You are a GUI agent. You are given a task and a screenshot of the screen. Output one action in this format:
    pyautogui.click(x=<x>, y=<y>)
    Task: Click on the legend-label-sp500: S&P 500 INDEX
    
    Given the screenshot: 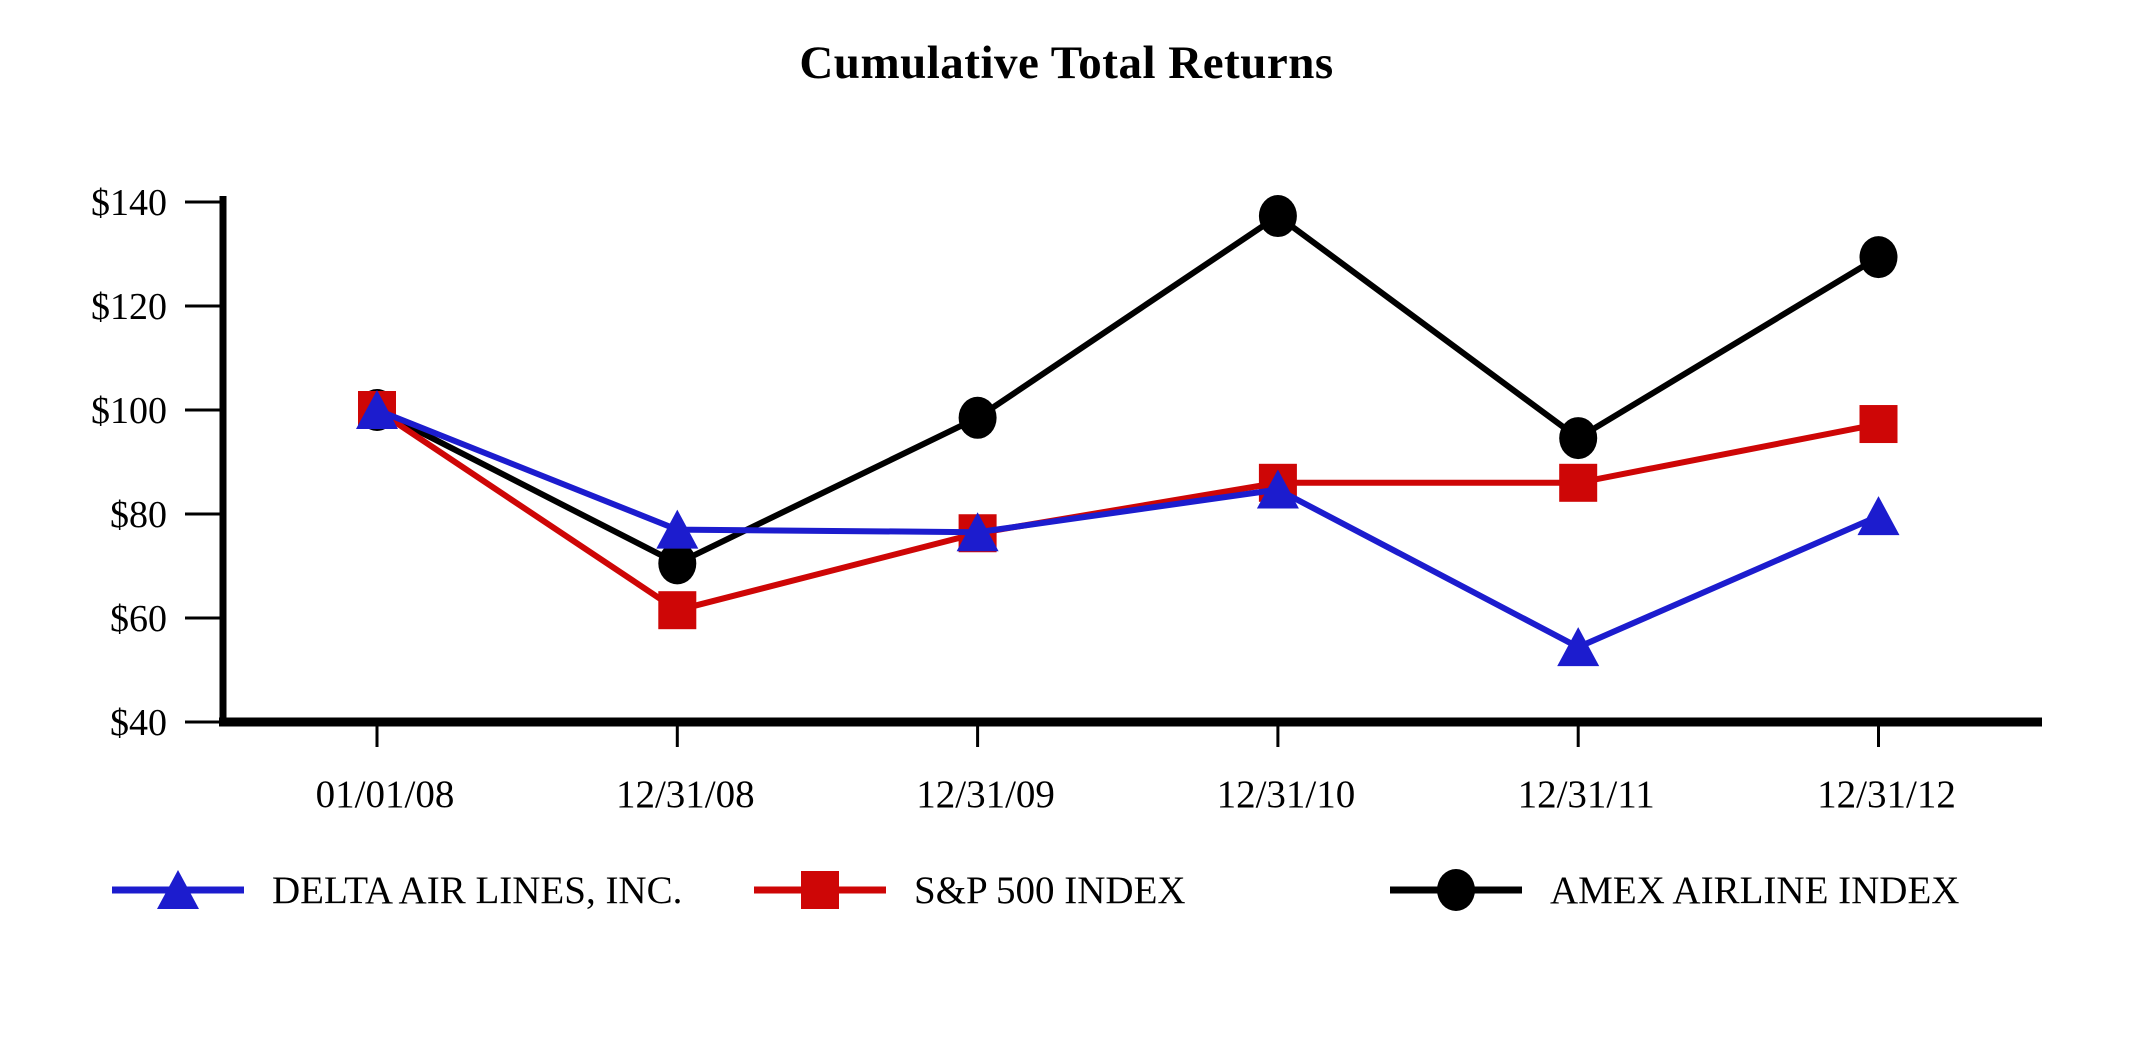 What is the action you would take?
    pyautogui.click(x=1050, y=890)
    